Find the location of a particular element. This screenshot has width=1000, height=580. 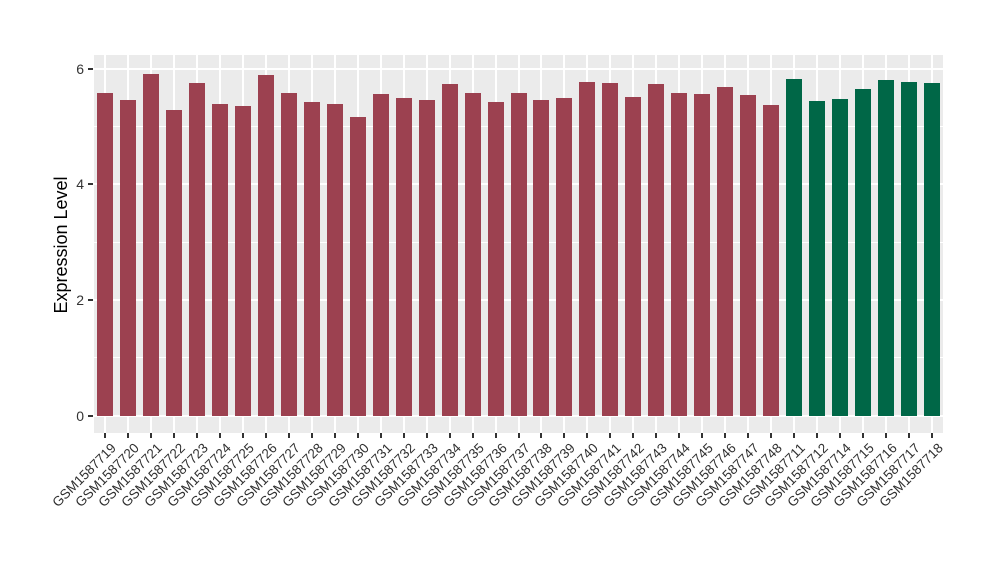

bar-GSM1587742 is located at coordinates (633, 256).